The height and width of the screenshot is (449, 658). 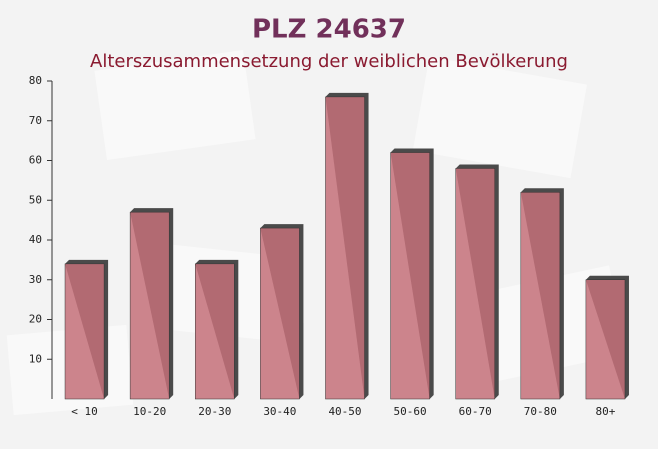 What do you see at coordinates (540, 411) in the screenshot?
I see `x-tick-label: 70-80` at bounding box center [540, 411].